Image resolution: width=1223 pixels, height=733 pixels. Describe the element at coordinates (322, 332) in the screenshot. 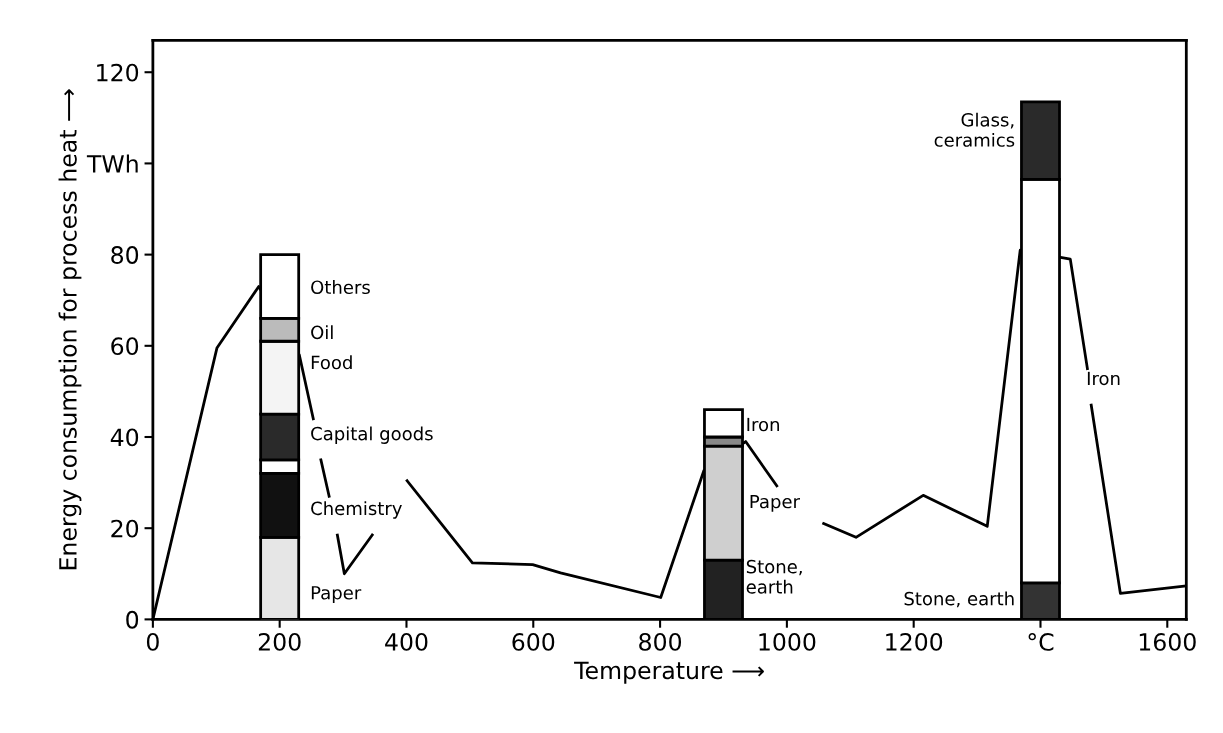

I see `annotation: Oil` at that location.